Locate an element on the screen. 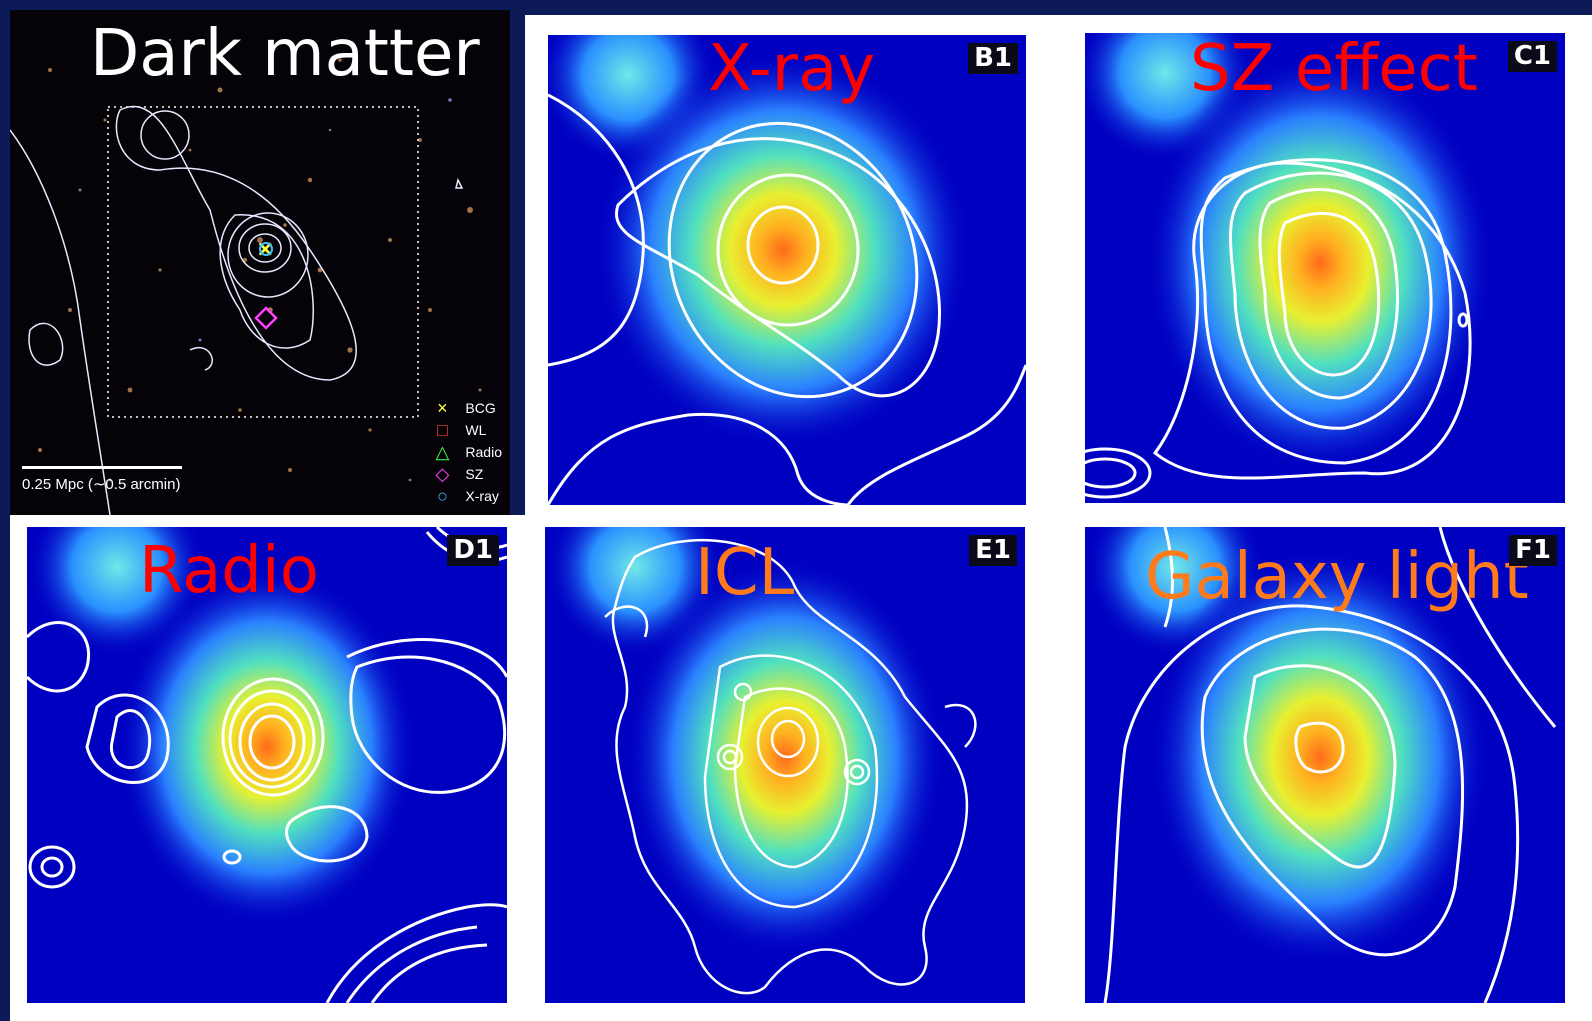  panel-title: Radio is located at coordinates (229, 571).